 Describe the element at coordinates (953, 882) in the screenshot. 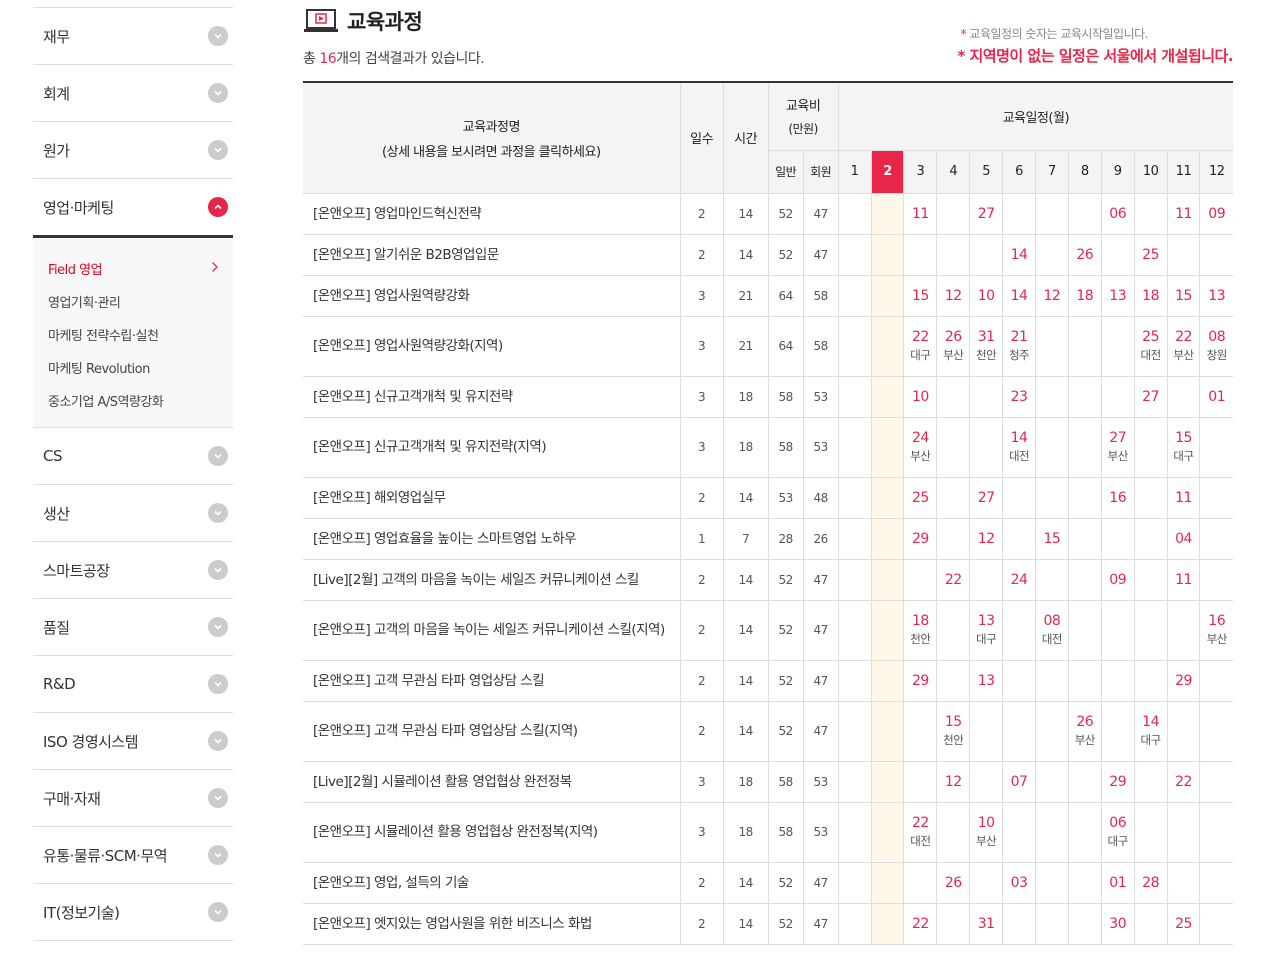

I see `schedule-day: 26` at that location.